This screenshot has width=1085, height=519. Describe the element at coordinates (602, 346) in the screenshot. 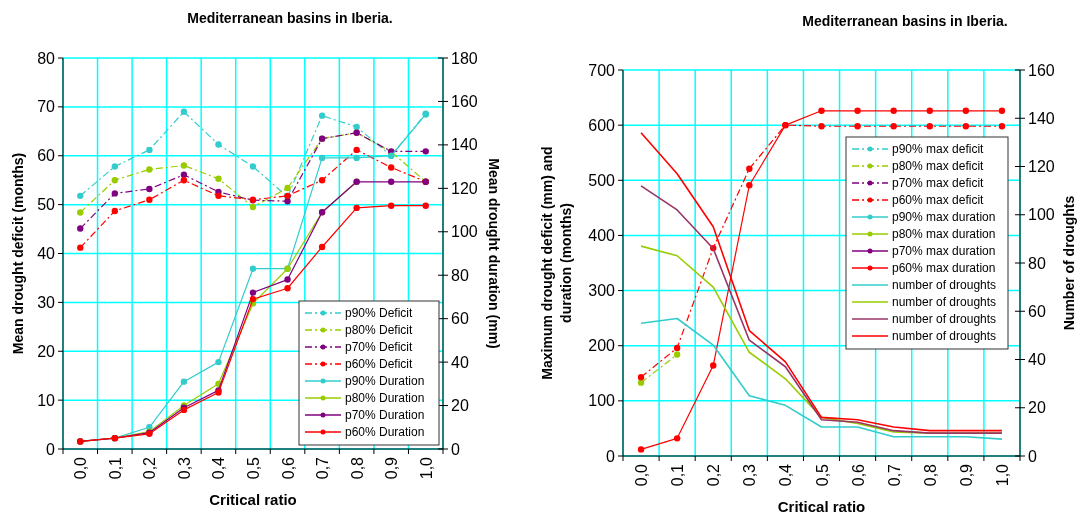

I see `y-tick-label: 200` at that location.